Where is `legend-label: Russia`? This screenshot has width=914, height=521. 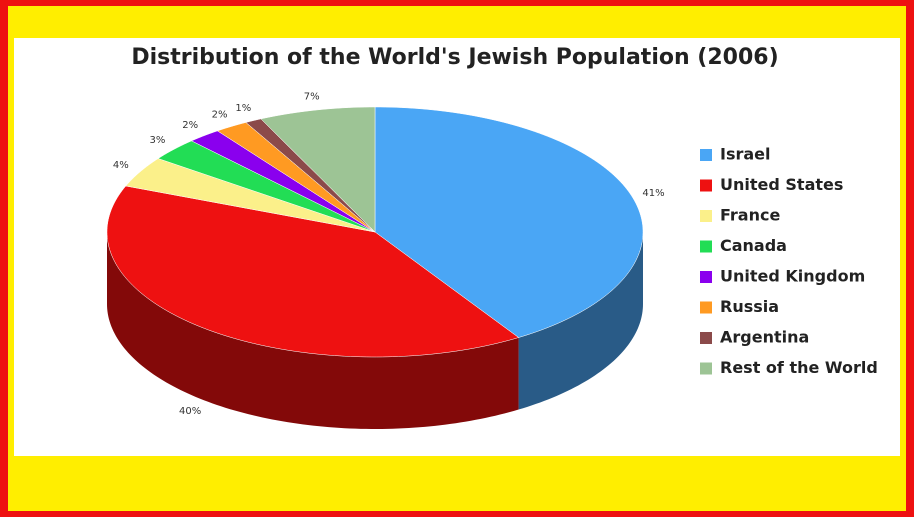 legend-label: Russia is located at coordinates (749, 306).